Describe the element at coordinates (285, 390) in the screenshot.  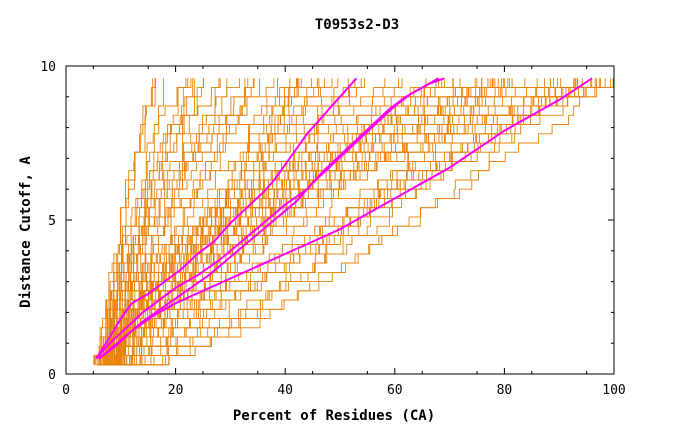
I see `x-tick-label-40: 40` at that location.